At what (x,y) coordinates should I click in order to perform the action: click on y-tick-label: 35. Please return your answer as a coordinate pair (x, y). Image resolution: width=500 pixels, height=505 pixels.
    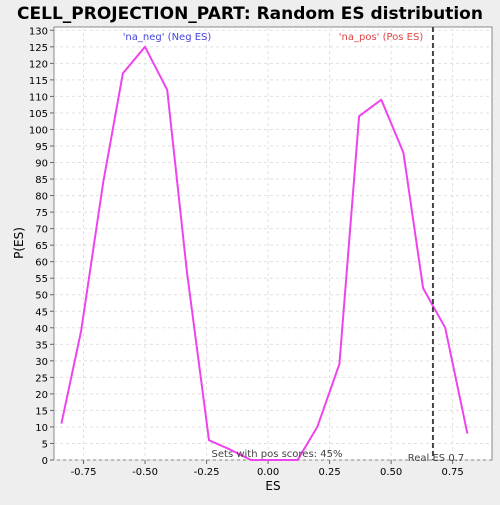
    Looking at the image, I should click on (41, 345).